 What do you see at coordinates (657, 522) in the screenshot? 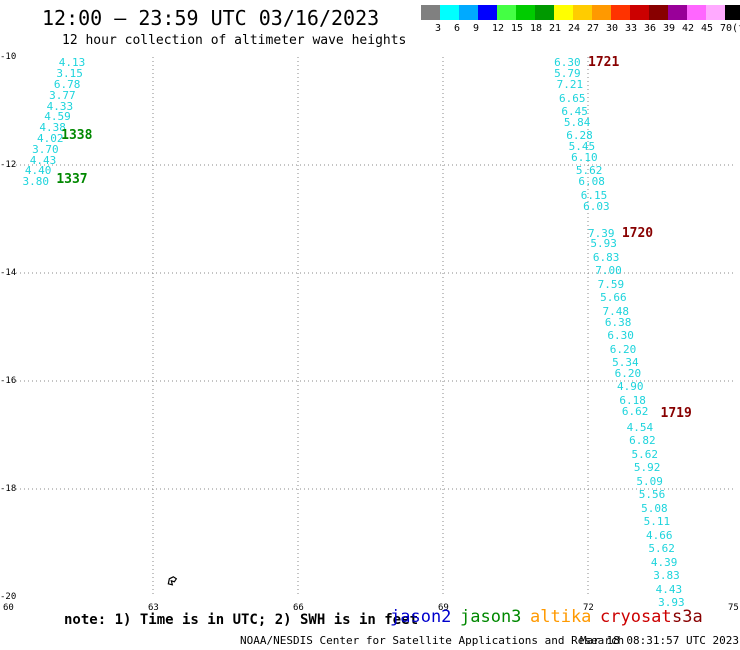
I see `wave-height-value: 5.11` at bounding box center [657, 522].